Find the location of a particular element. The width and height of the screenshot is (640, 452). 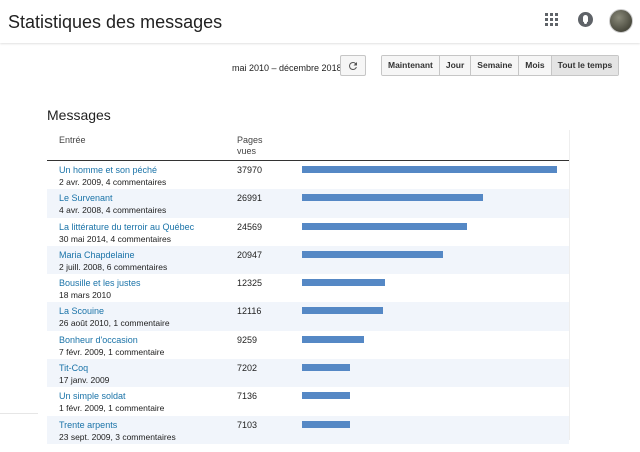

post-title-link: Bousille et les justes is located at coordinates (100, 283).